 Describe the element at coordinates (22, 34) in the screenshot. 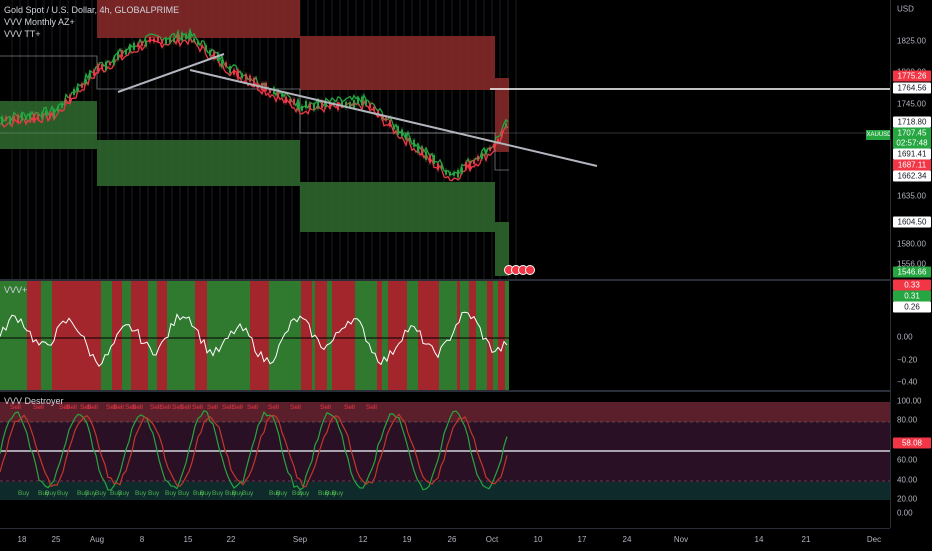

I see `indicator-label-tt: VVV TT+` at that location.